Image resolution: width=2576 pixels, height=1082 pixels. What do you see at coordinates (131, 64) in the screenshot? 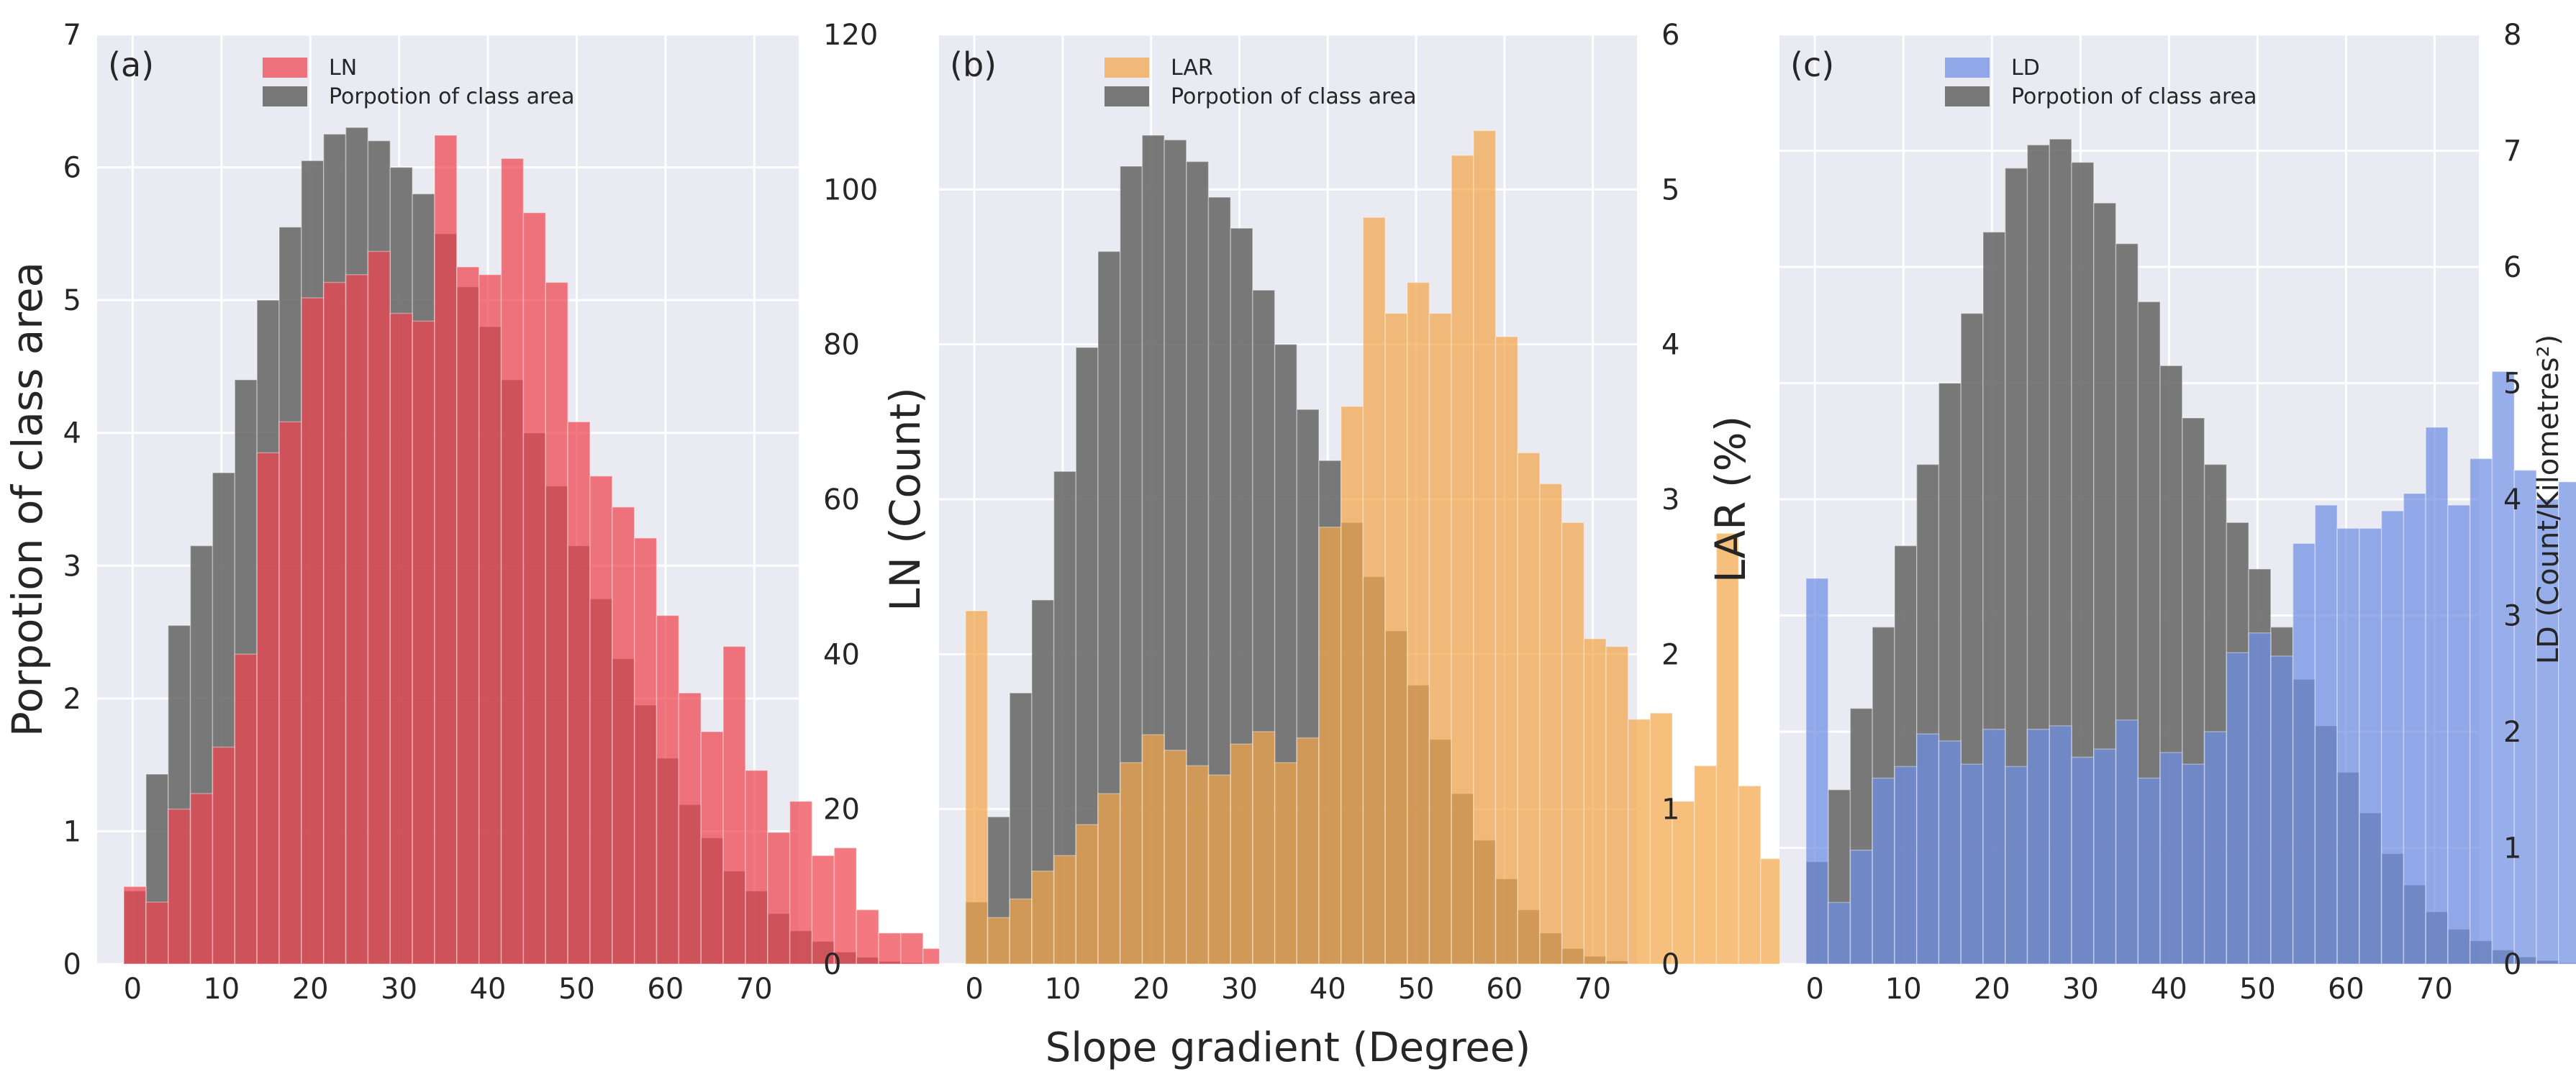
I see `panel-label: (a)` at bounding box center [131, 64].